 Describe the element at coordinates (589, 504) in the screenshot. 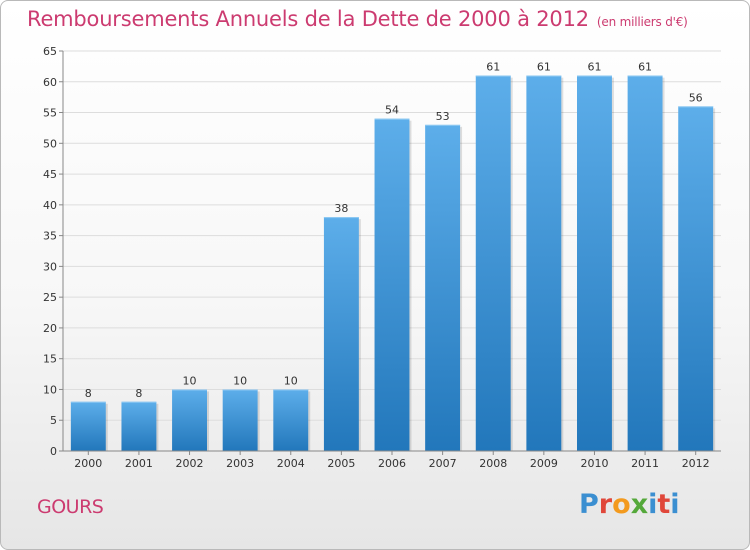

I see `logo-letter: P` at that location.